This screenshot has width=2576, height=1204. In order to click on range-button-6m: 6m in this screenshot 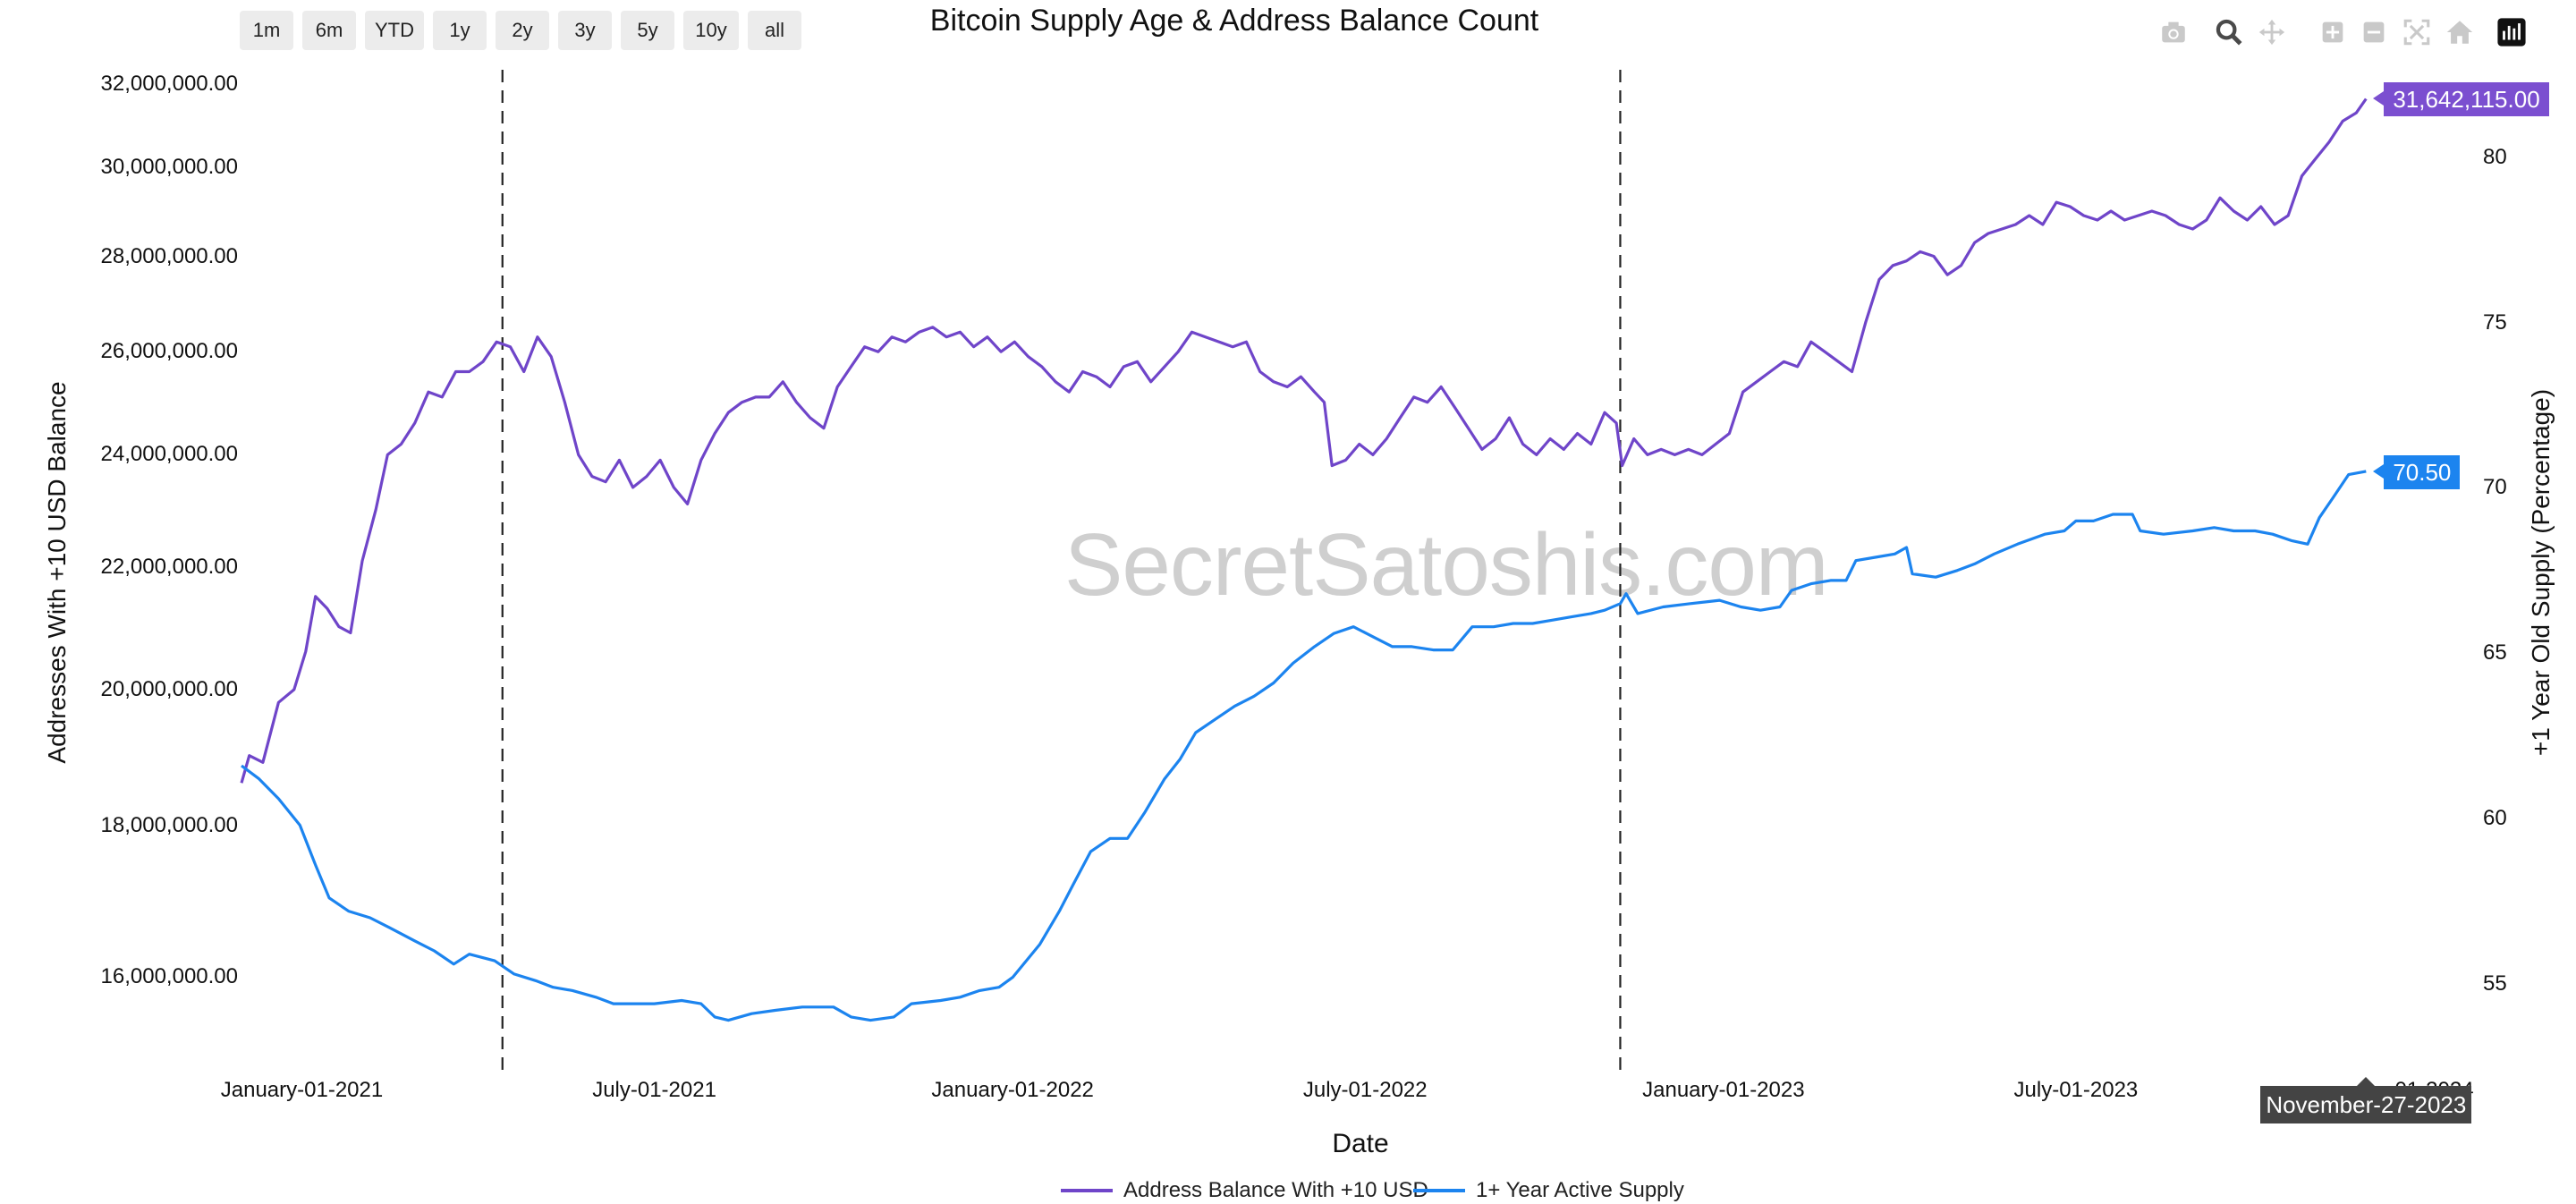, I will do `click(329, 30)`.